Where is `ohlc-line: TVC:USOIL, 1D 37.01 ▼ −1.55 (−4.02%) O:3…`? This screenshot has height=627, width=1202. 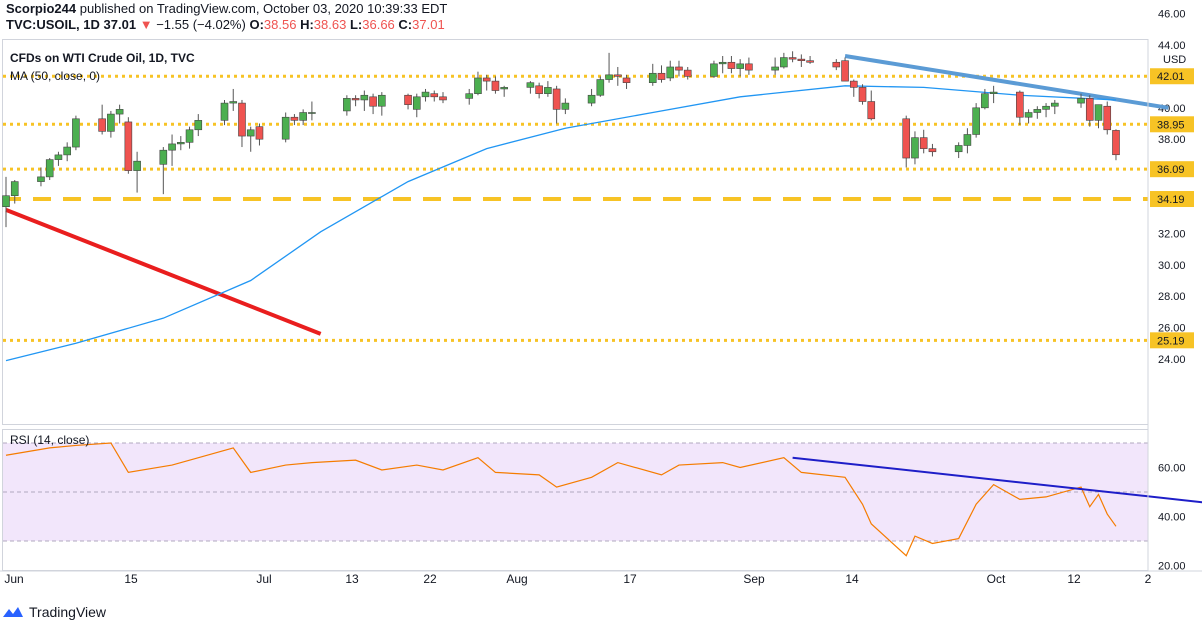
ohlc-line: TVC:USOIL, 1D 37.01 ▼ −1.55 (−4.02%) O:3… is located at coordinates (225, 24).